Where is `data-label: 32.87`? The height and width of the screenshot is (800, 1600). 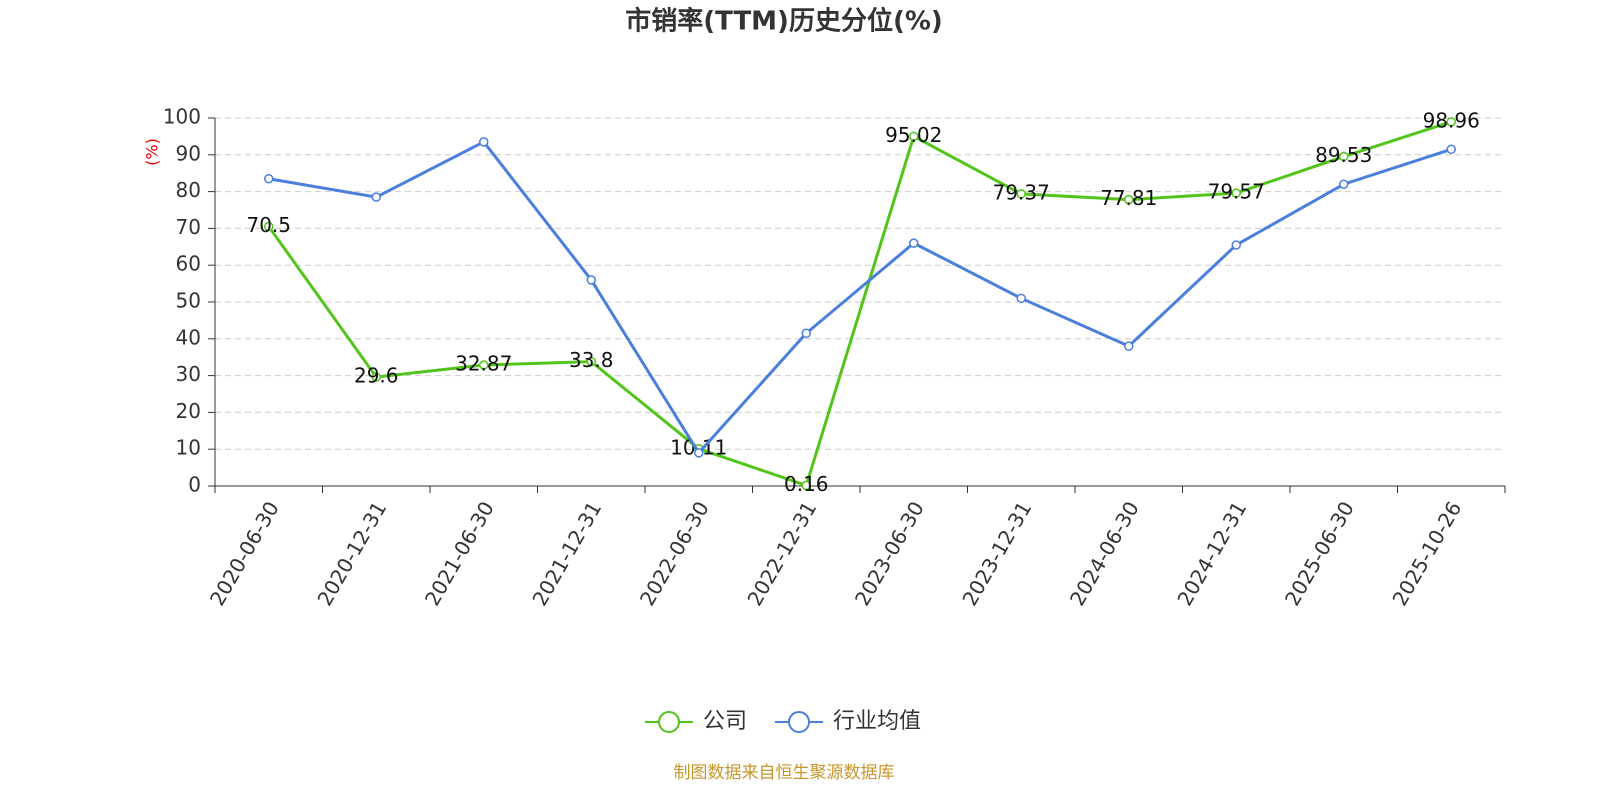 data-label: 32.87 is located at coordinates (483, 364).